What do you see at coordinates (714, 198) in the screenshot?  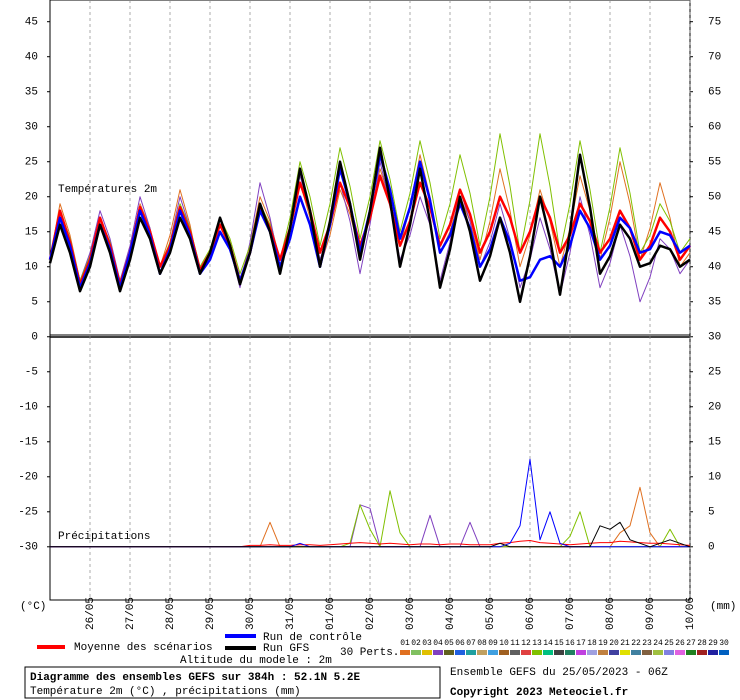 I see `y2-tick-label: 50` at bounding box center [714, 198].